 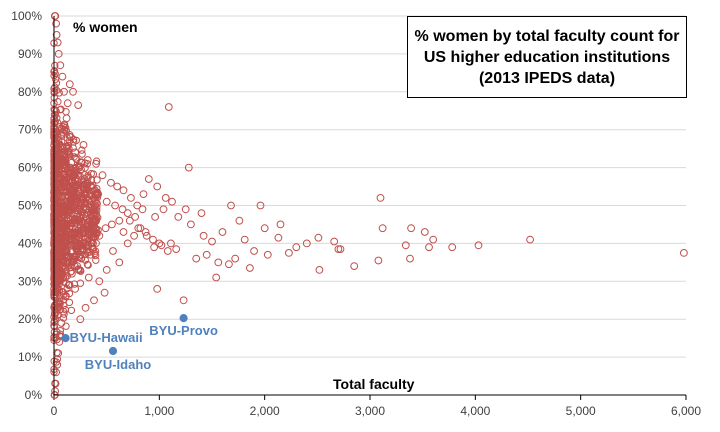 What do you see at coordinates (376, 406) in the screenshot?
I see `x-tick-labels: 0 1,000 2,000 3,000 4,000 5,000 6,000` at bounding box center [376, 406].